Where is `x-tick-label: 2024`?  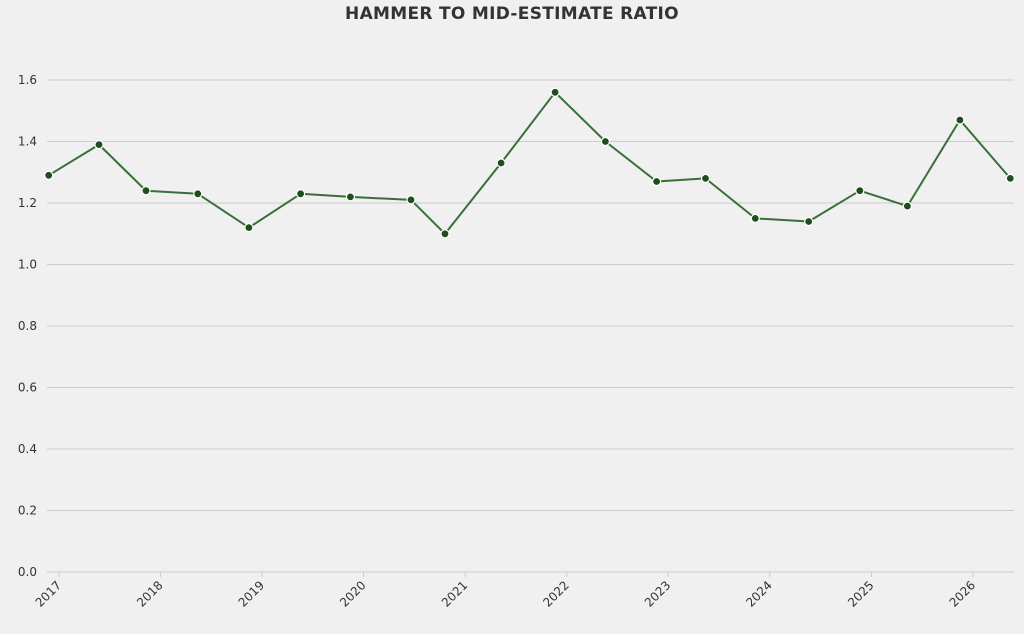 x-tick-label: 2024 is located at coordinates (758, 593).